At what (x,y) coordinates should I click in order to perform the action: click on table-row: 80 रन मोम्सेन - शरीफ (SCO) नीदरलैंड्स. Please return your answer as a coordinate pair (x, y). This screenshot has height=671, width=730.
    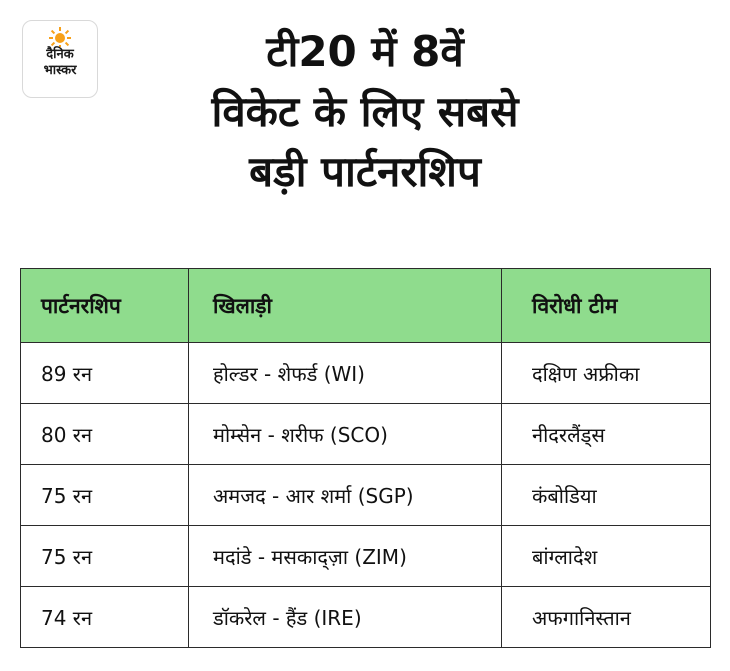
    Looking at the image, I should click on (365, 434).